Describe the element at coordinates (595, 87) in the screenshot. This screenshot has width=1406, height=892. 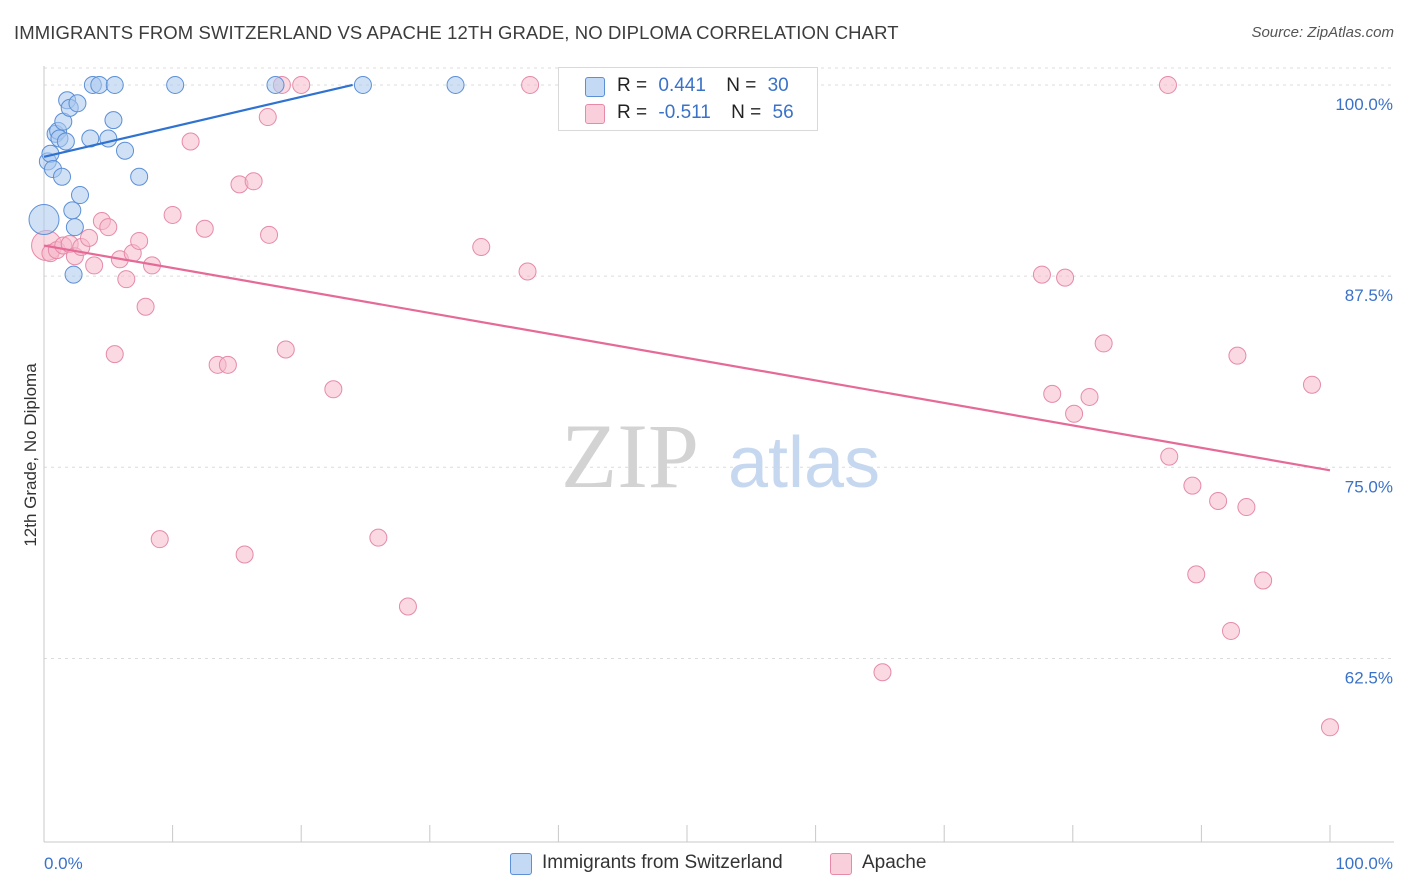
I see `legend-swatch-blue` at that location.